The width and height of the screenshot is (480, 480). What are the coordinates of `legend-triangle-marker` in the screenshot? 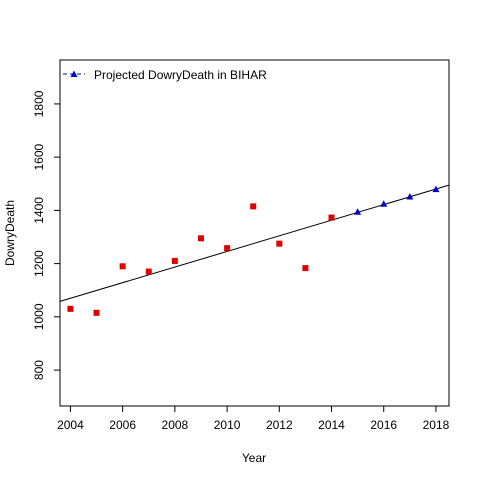 It's located at (74, 73).